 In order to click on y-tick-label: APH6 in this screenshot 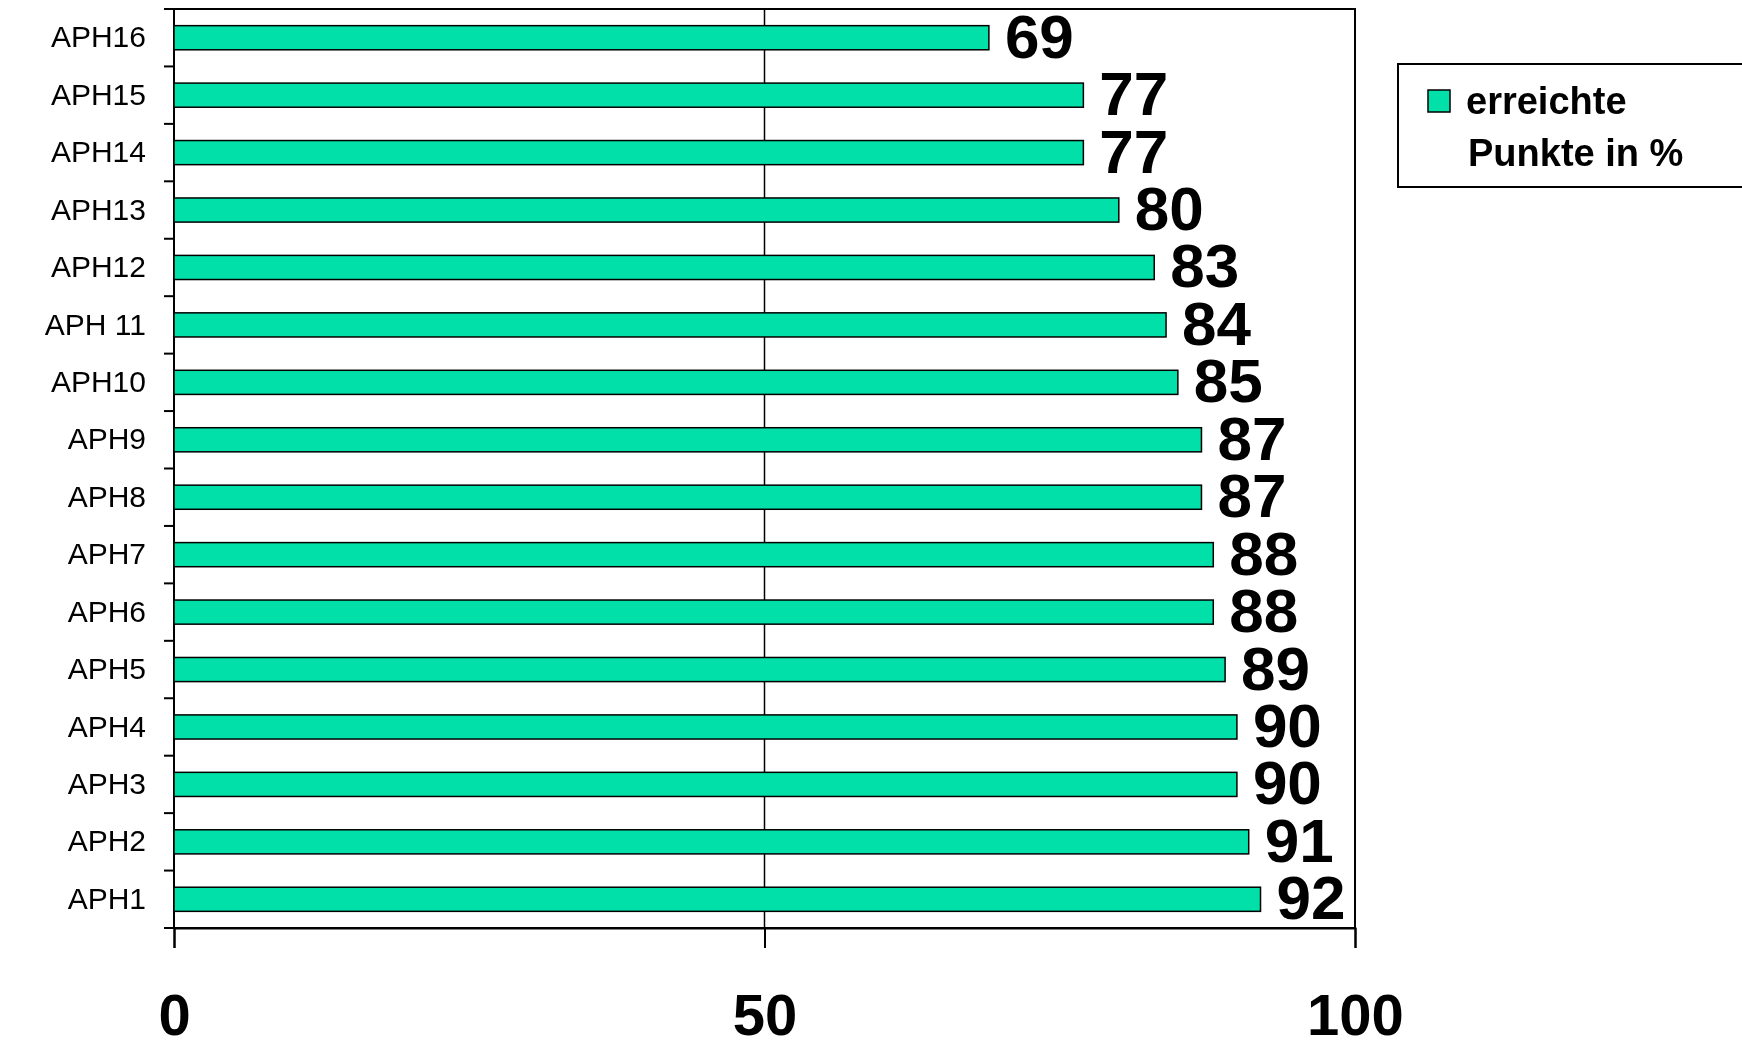, I will do `click(106, 611)`.